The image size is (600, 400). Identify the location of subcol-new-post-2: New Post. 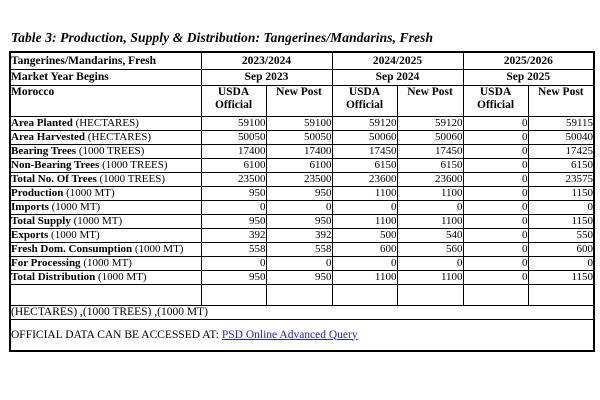
(430, 101).